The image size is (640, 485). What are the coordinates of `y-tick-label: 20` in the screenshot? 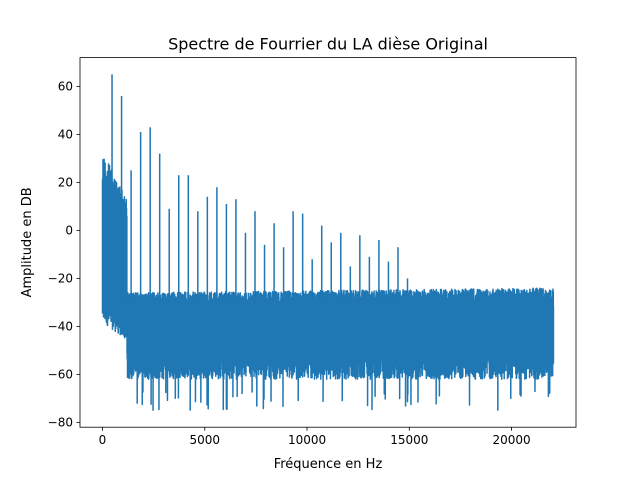 It's located at (65, 183).